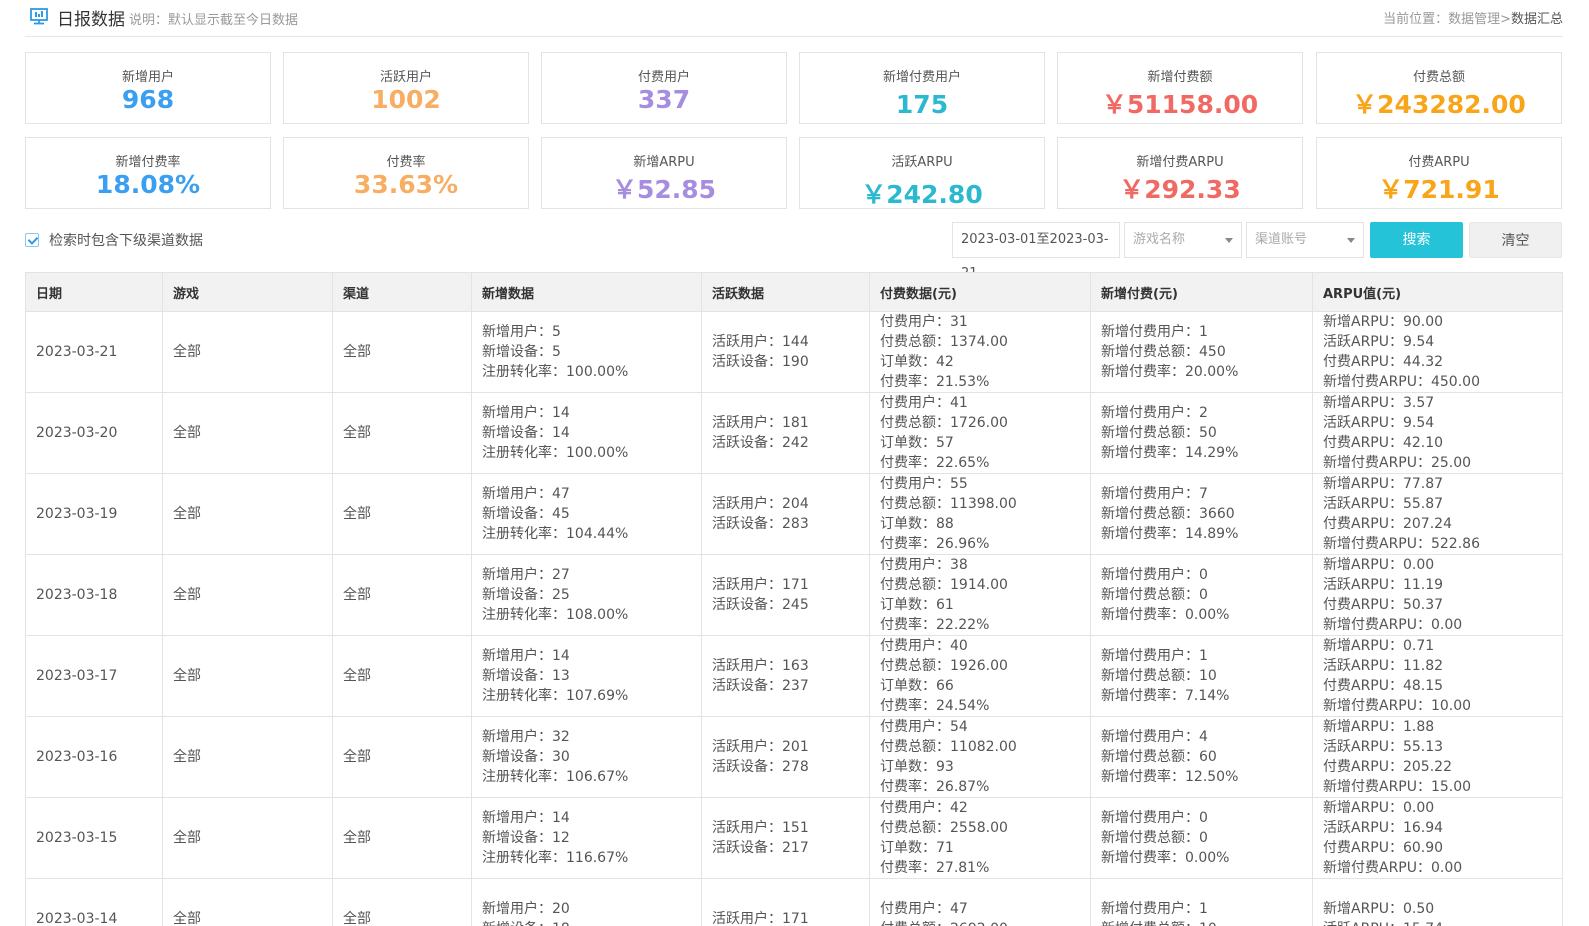 The height and width of the screenshot is (926, 1589). Describe the element at coordinates (1383, 504) in the screenshot. I see `cell-line: 活跃ARPU：55.87` at that location.